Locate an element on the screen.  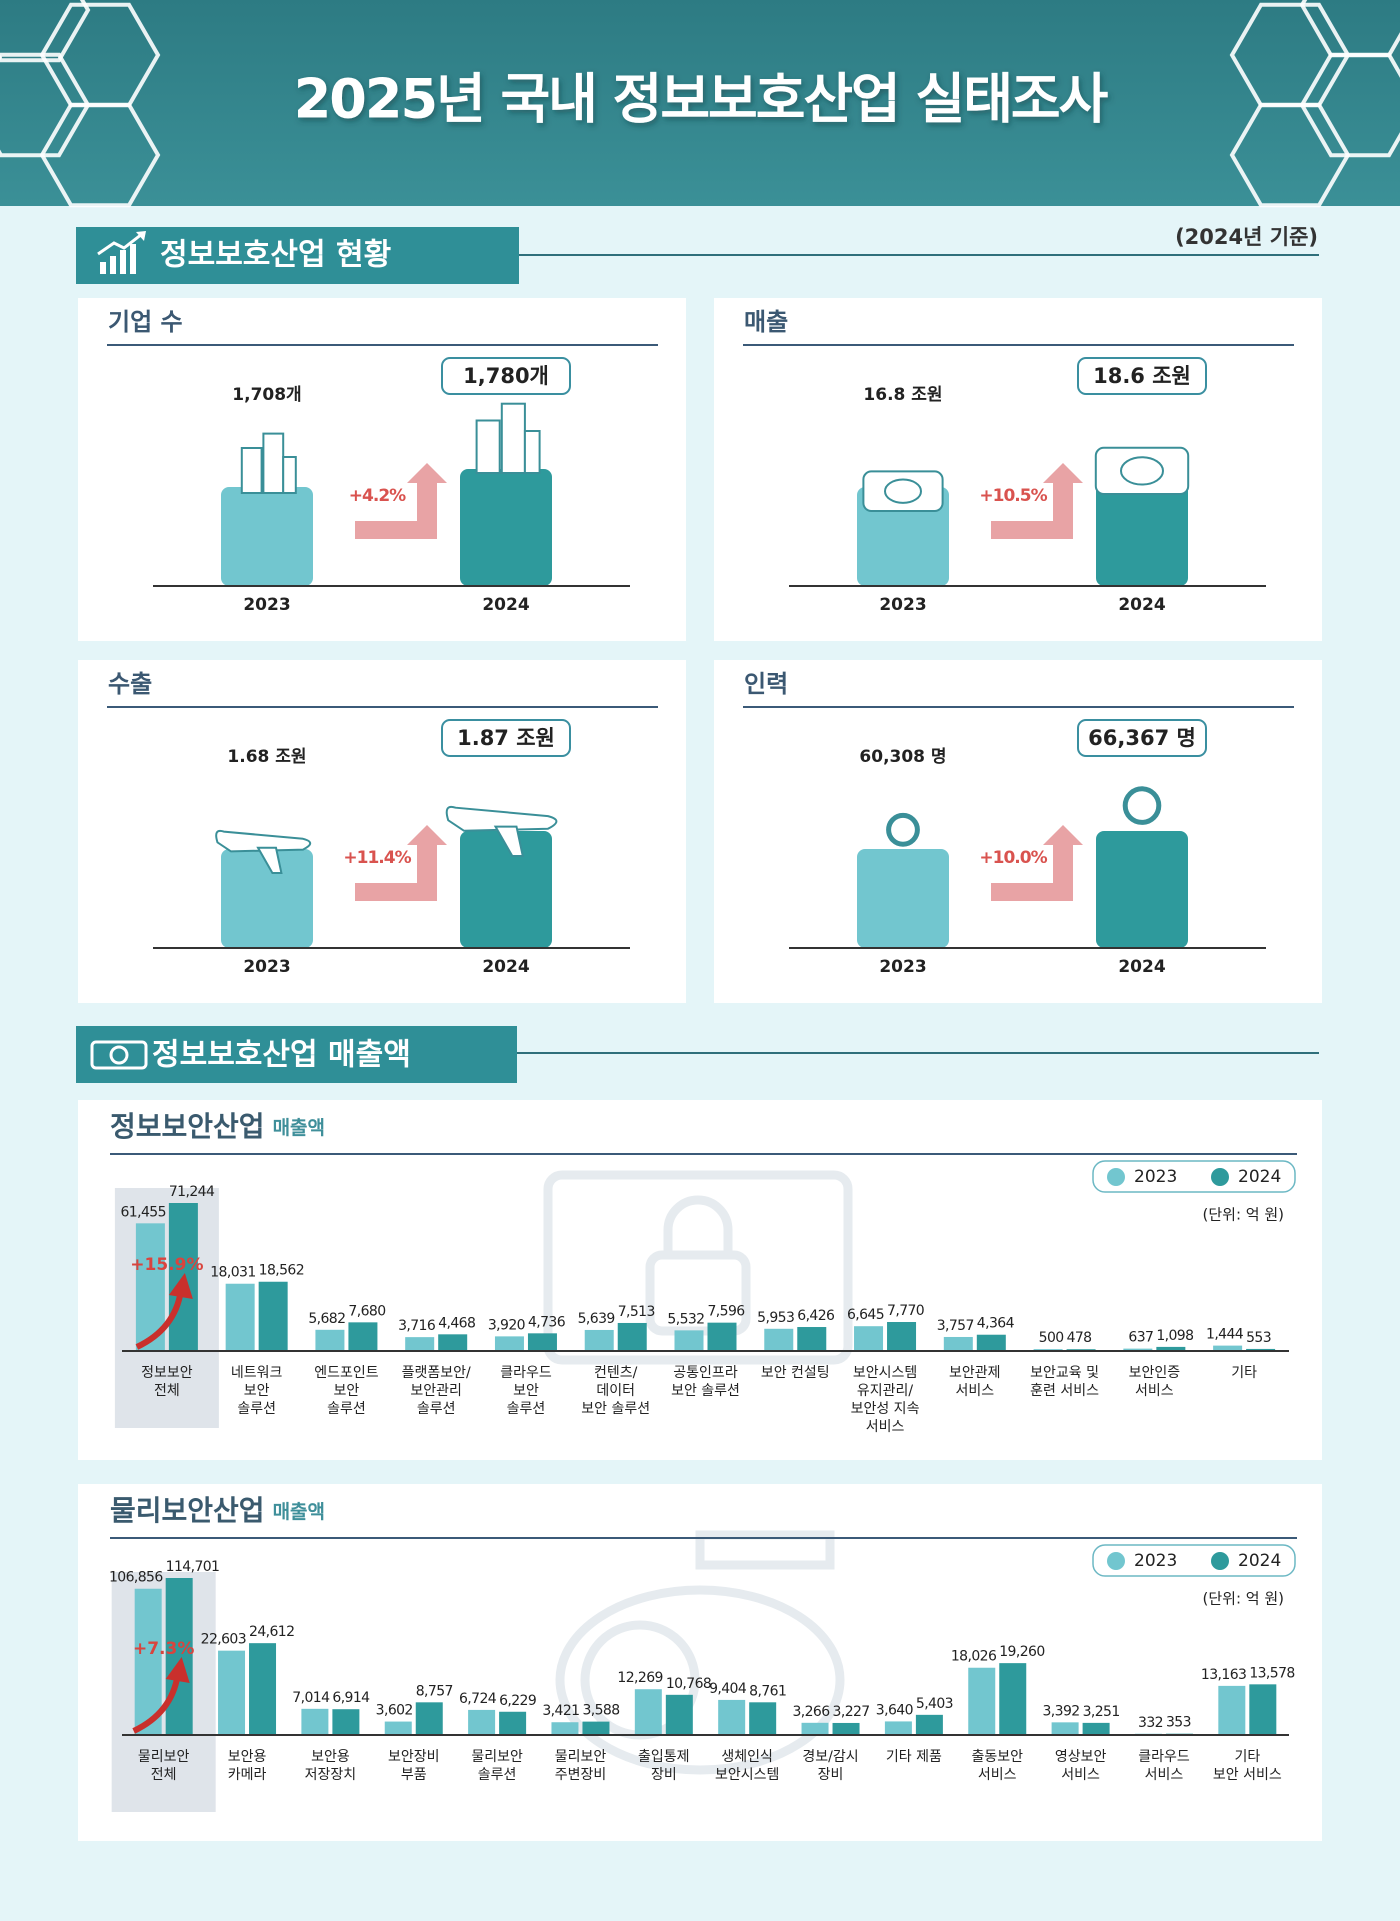
value-label: 4,736 is located at coordinates (547, 1322).